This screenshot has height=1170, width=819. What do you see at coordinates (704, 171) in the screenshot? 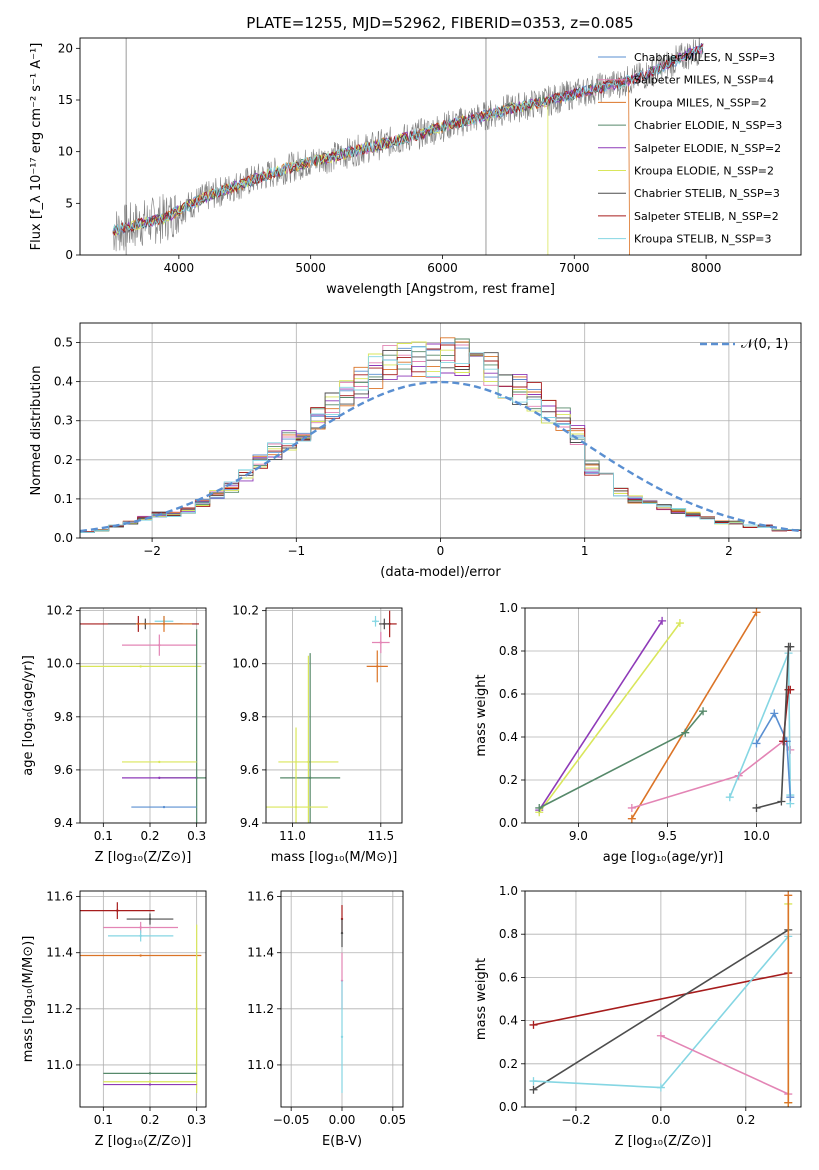
I see `legend-label: Kroupa ELODIE, N_SSP=2` at bounding box center [704, 171].